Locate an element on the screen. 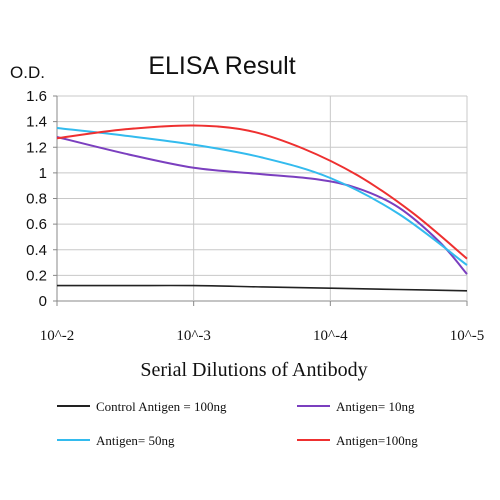 The height and width of the screenshot is (500, 500). y-tick-label: 0 is located at coordinates (43, 301).